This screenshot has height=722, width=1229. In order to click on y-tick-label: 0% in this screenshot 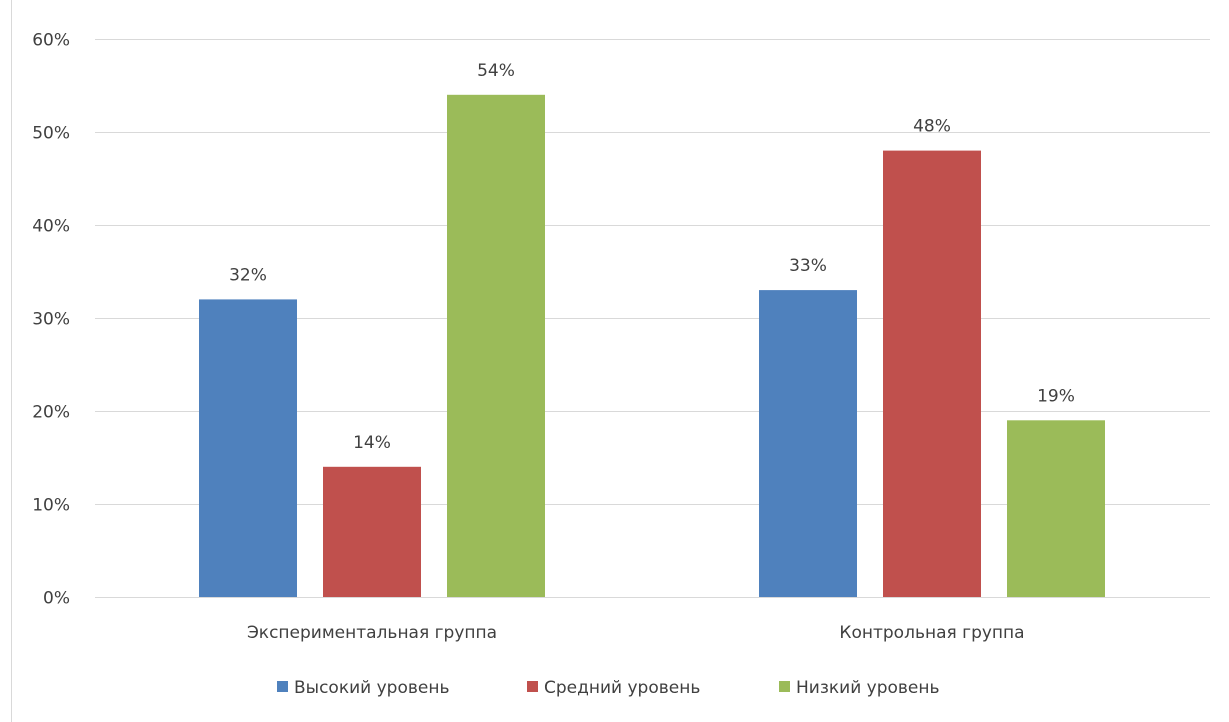, I will do `click(56, 599)`.